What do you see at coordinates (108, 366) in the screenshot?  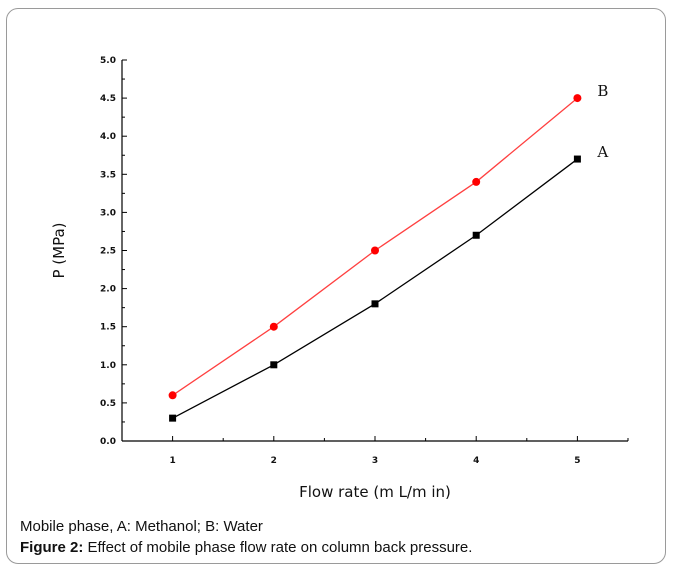 I see `y-tick-label: 1.0` at bounding box center [108, 366].